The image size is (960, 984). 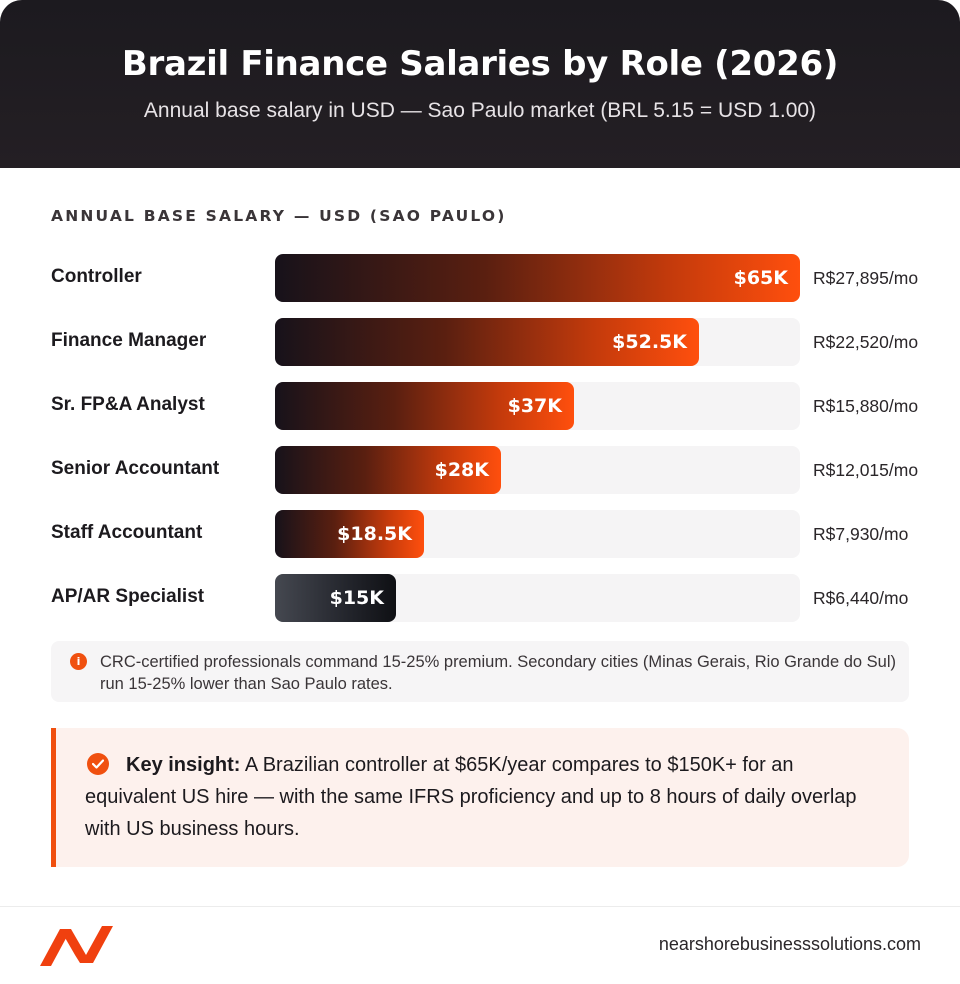 What do you see at coordinates (480, 906) in the screenshot?
I see `footer-divider` at bounding box center [480, 906].